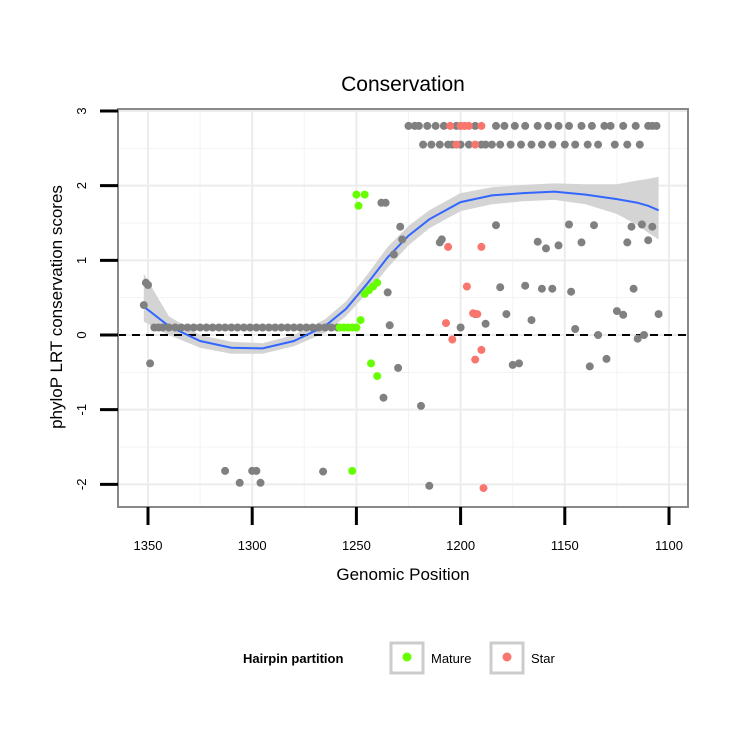  Describe the element at coordinates (543, 658) in the screenshot. I see `legend-label-star: Star` at that location.